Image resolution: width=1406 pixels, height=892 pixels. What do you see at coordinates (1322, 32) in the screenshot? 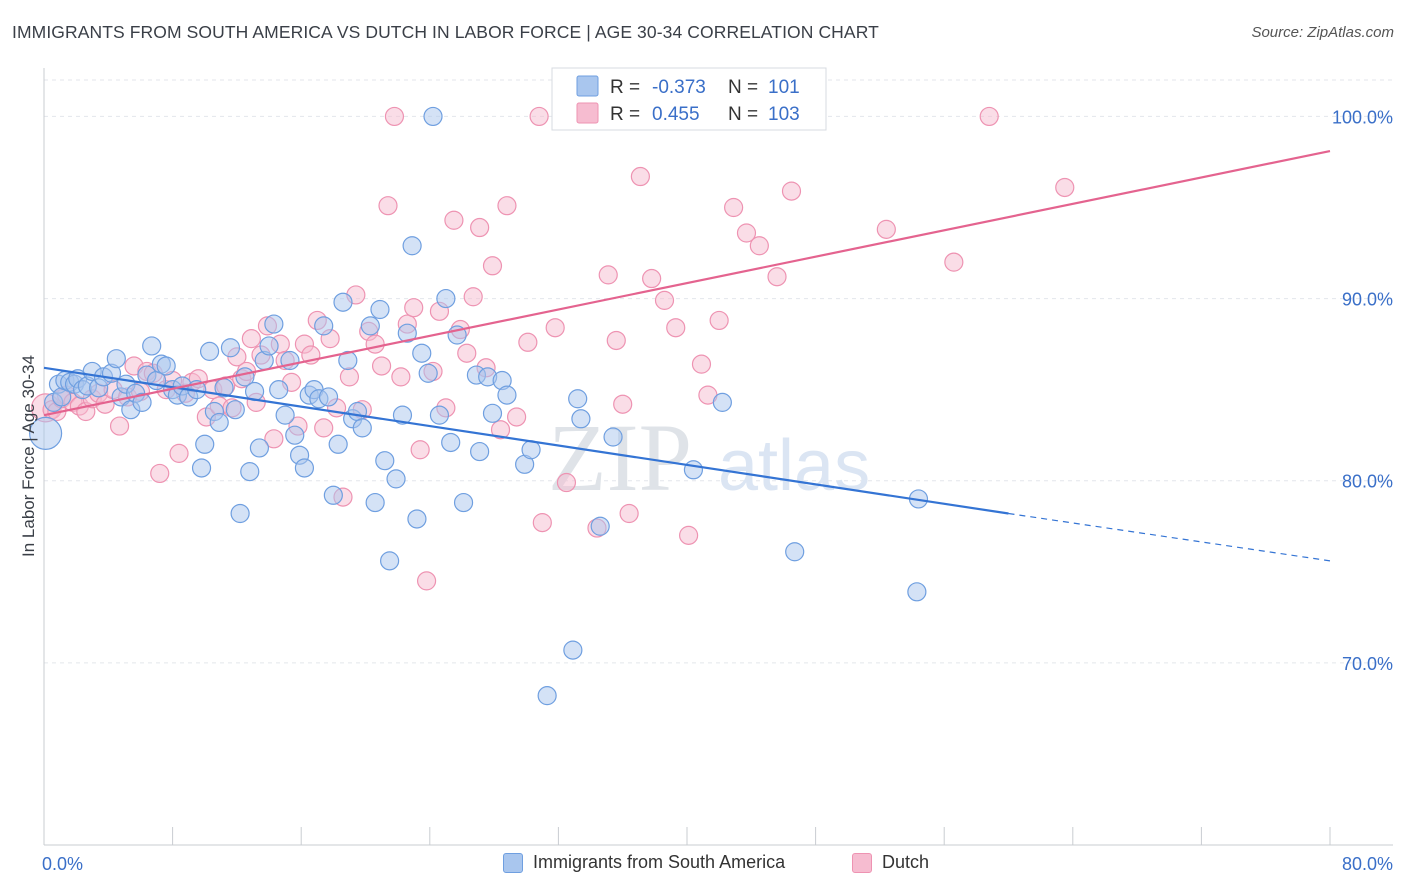
I see `source-label: Source: ZipAtlas.com` at bounding box center [1322, 32].